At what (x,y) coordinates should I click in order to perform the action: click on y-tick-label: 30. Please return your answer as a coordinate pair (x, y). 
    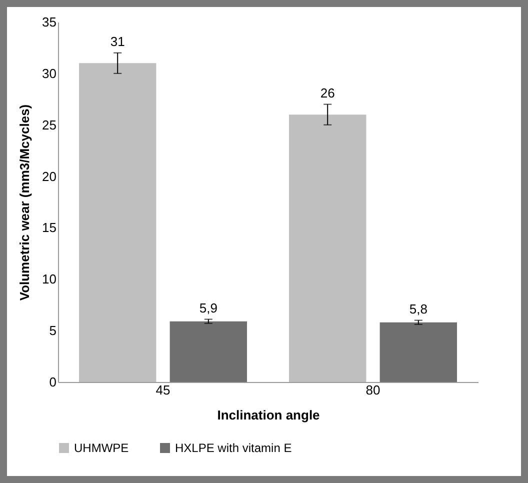
    Looking at the image, I should click on (49, 73).